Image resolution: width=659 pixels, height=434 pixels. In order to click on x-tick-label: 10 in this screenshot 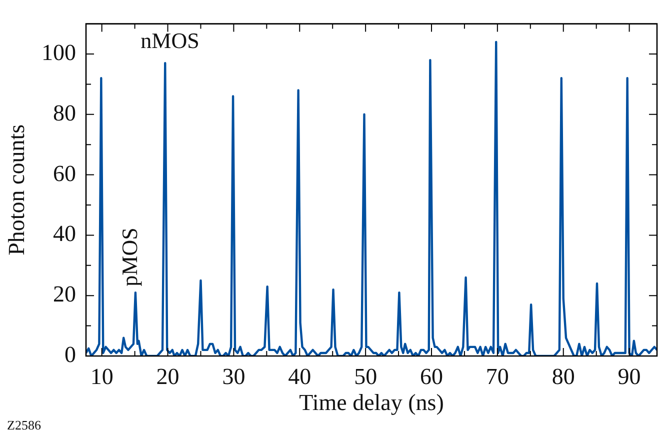, I will do `click(102, 376)`.